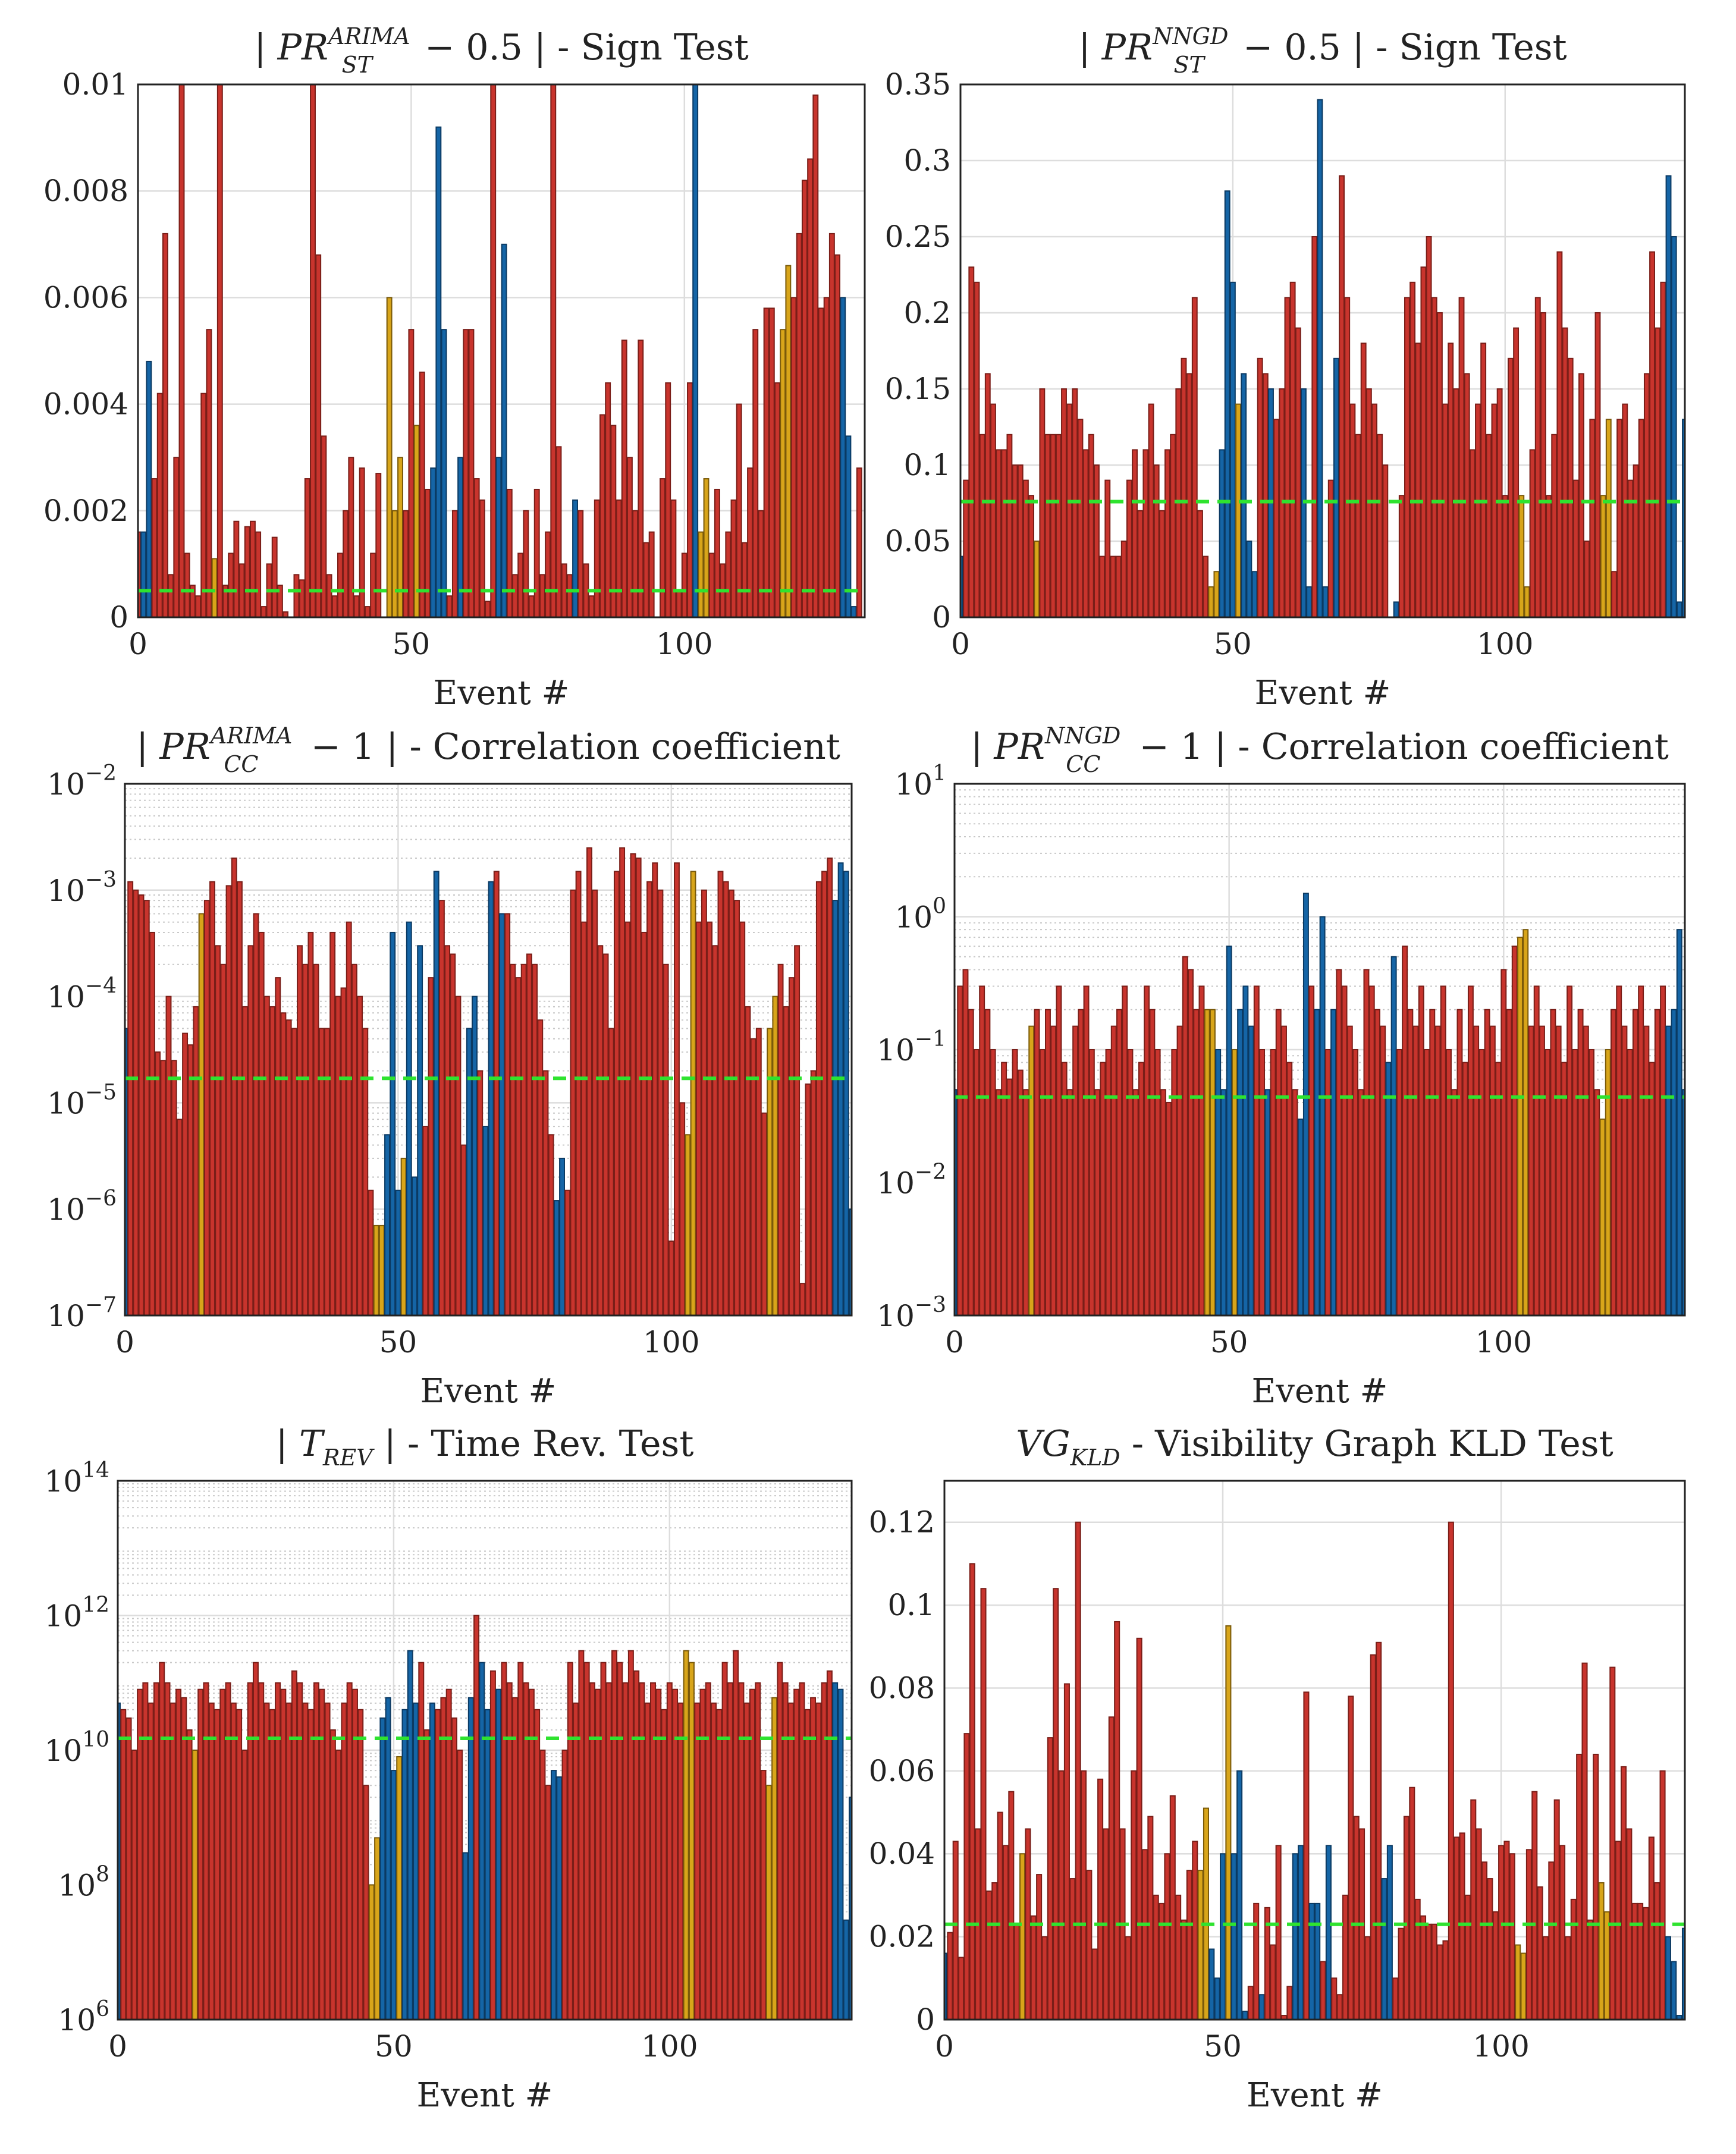 The image size is (1736, 2154). I want to click on y-tick-base: 10, so click(64, 1617).